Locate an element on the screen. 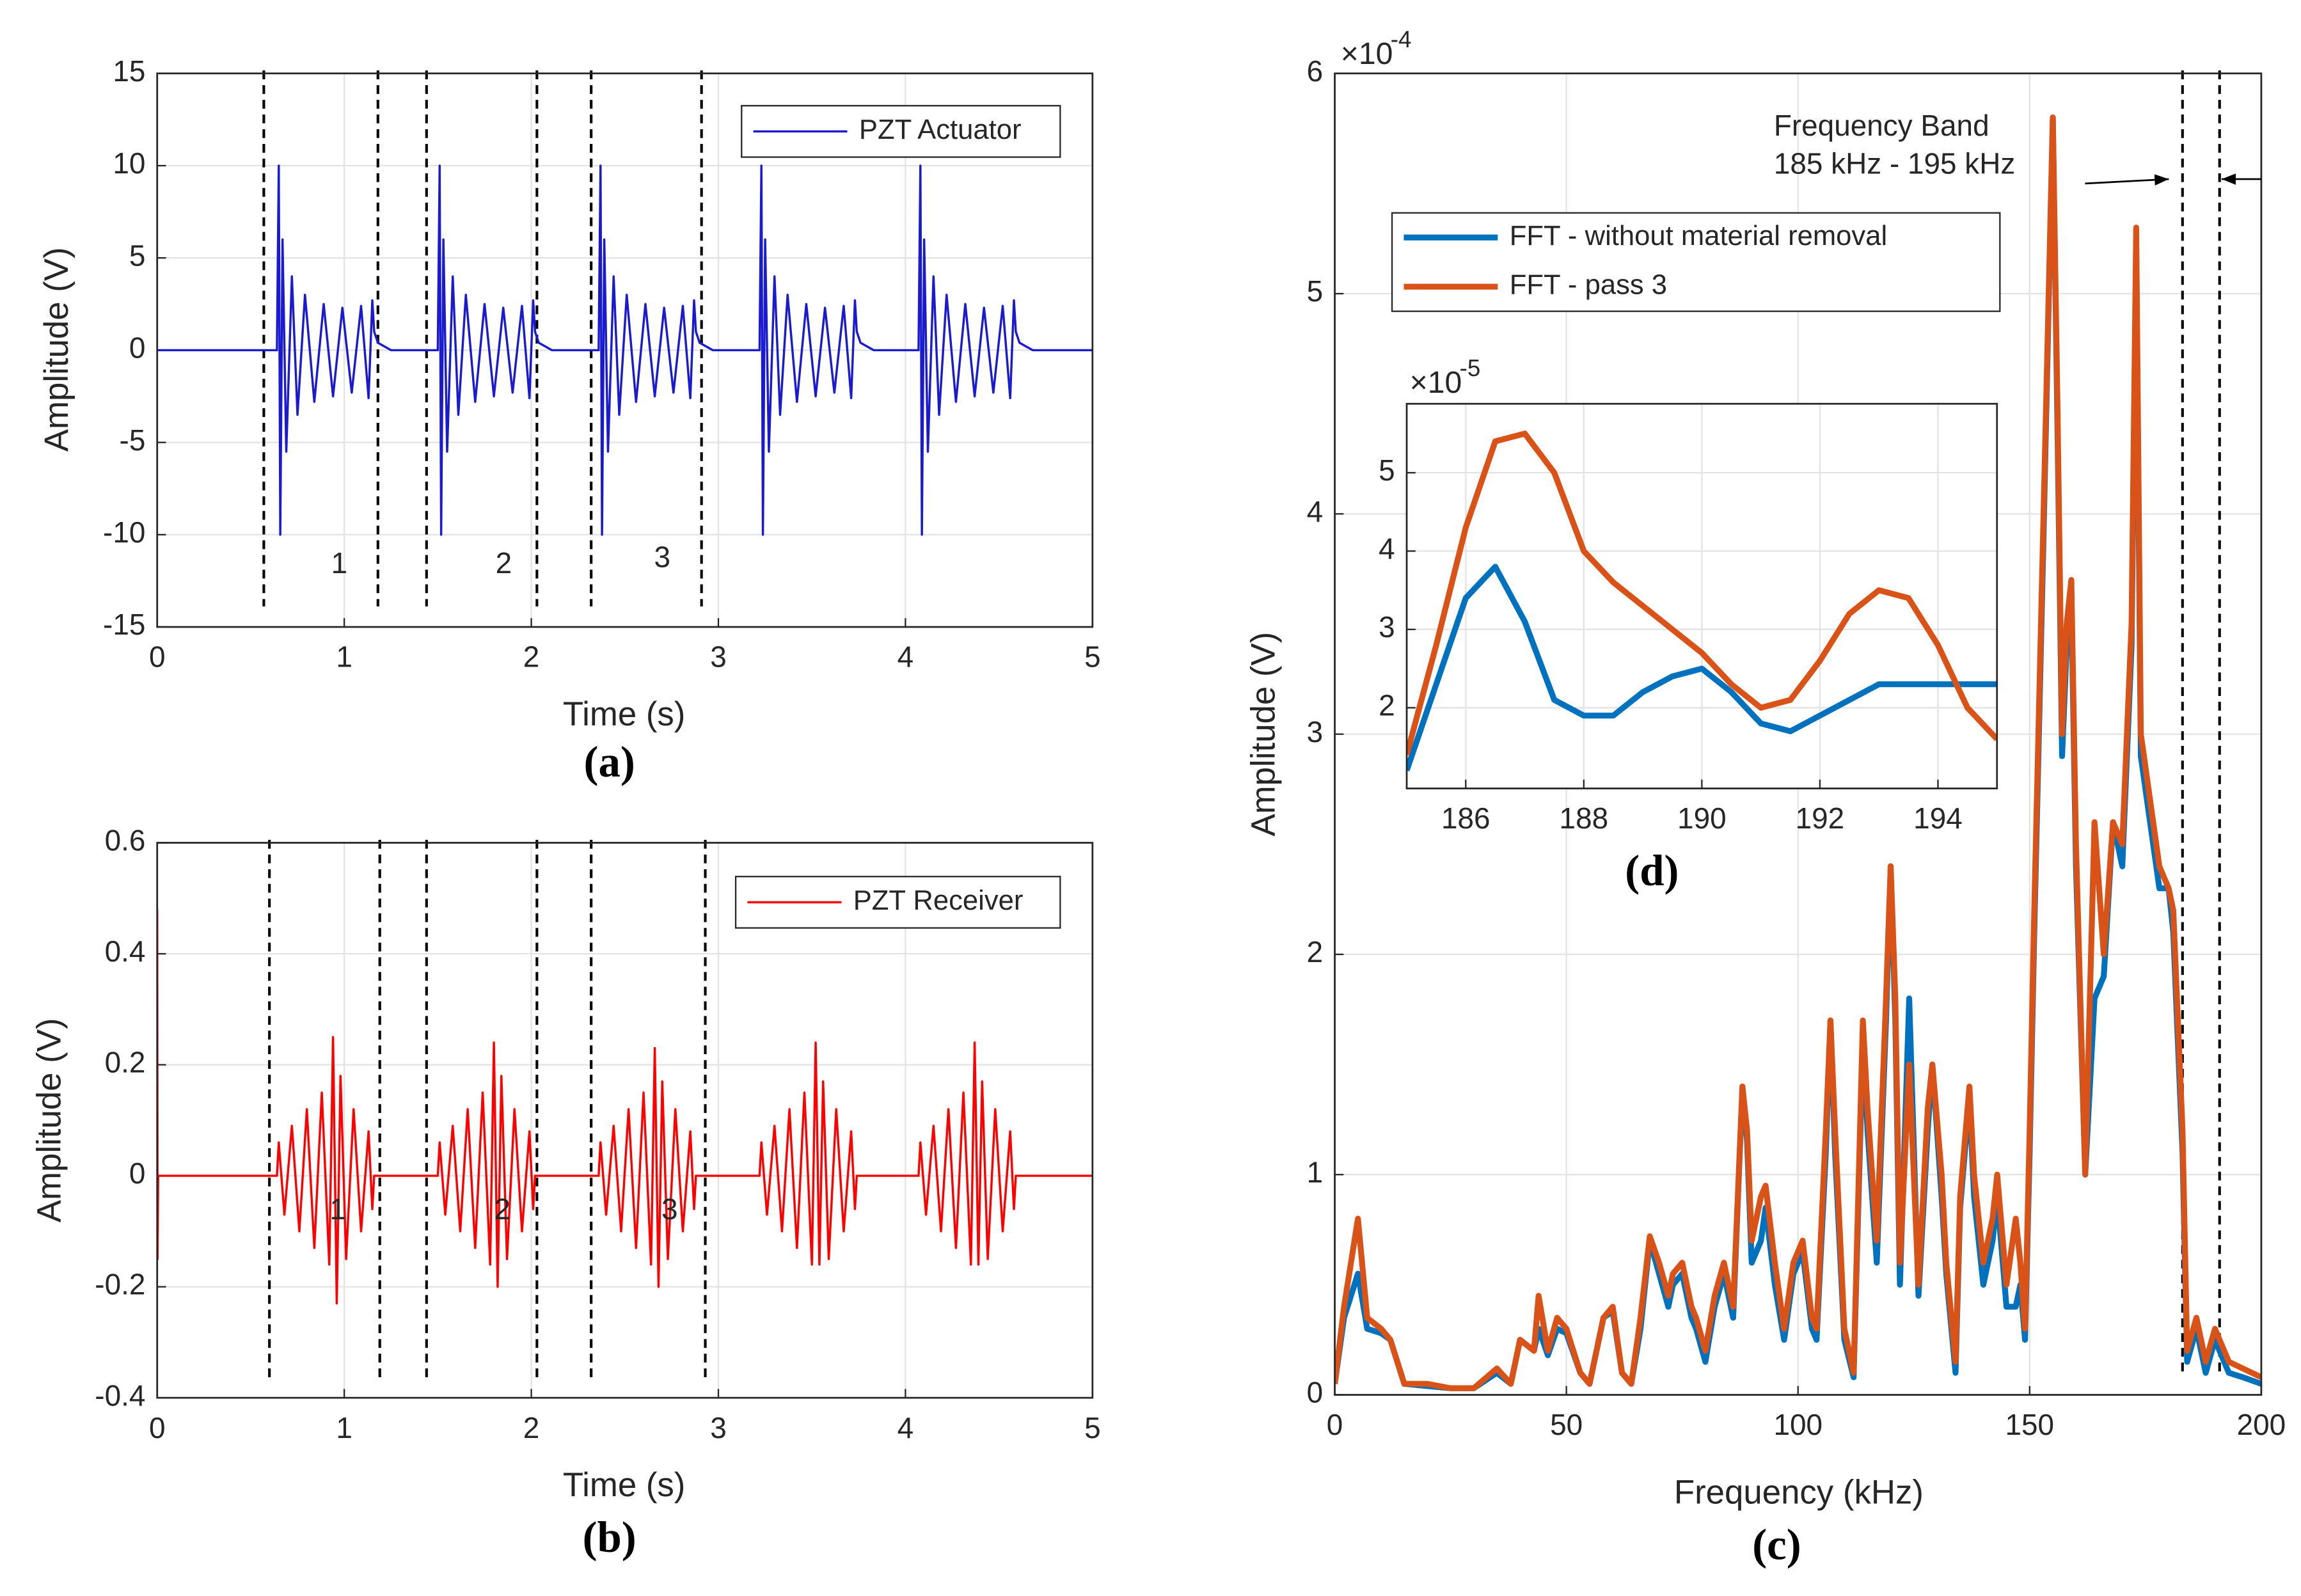  y-tick-label: 0.6 is located at coordinates (126, 840).